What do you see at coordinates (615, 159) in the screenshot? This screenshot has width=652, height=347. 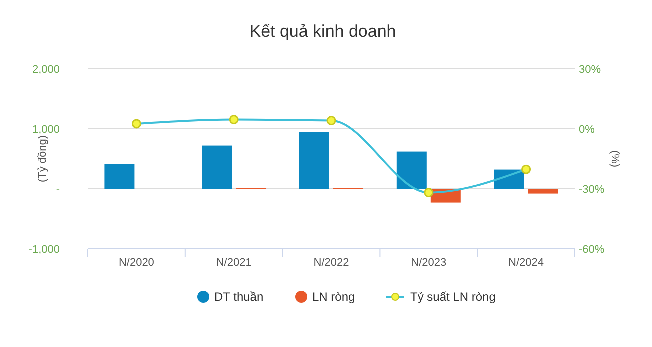 I see `y2-axis-title: (%)` at bounding box center [615, 159].